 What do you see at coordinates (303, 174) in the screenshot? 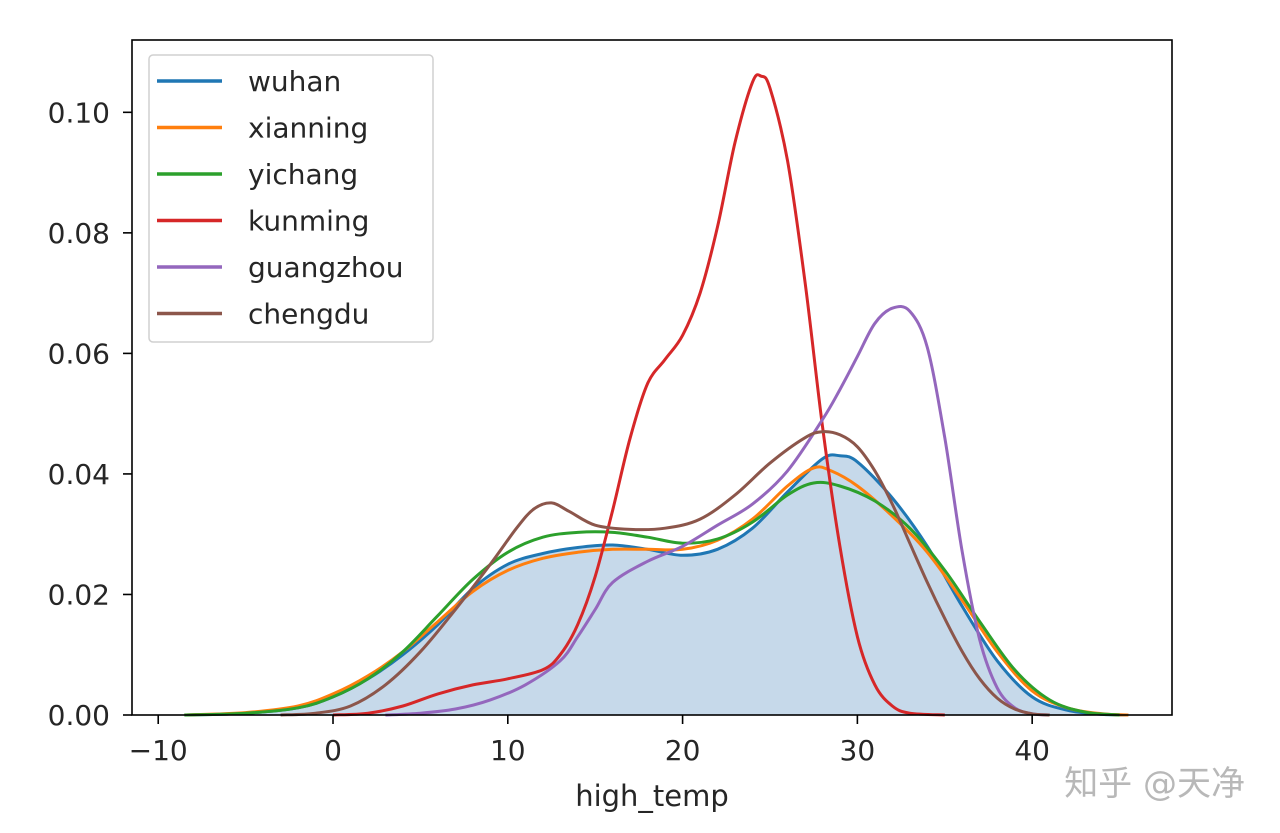
I see `legend-label-yichang: yichang` at bounding box center [303, 174].